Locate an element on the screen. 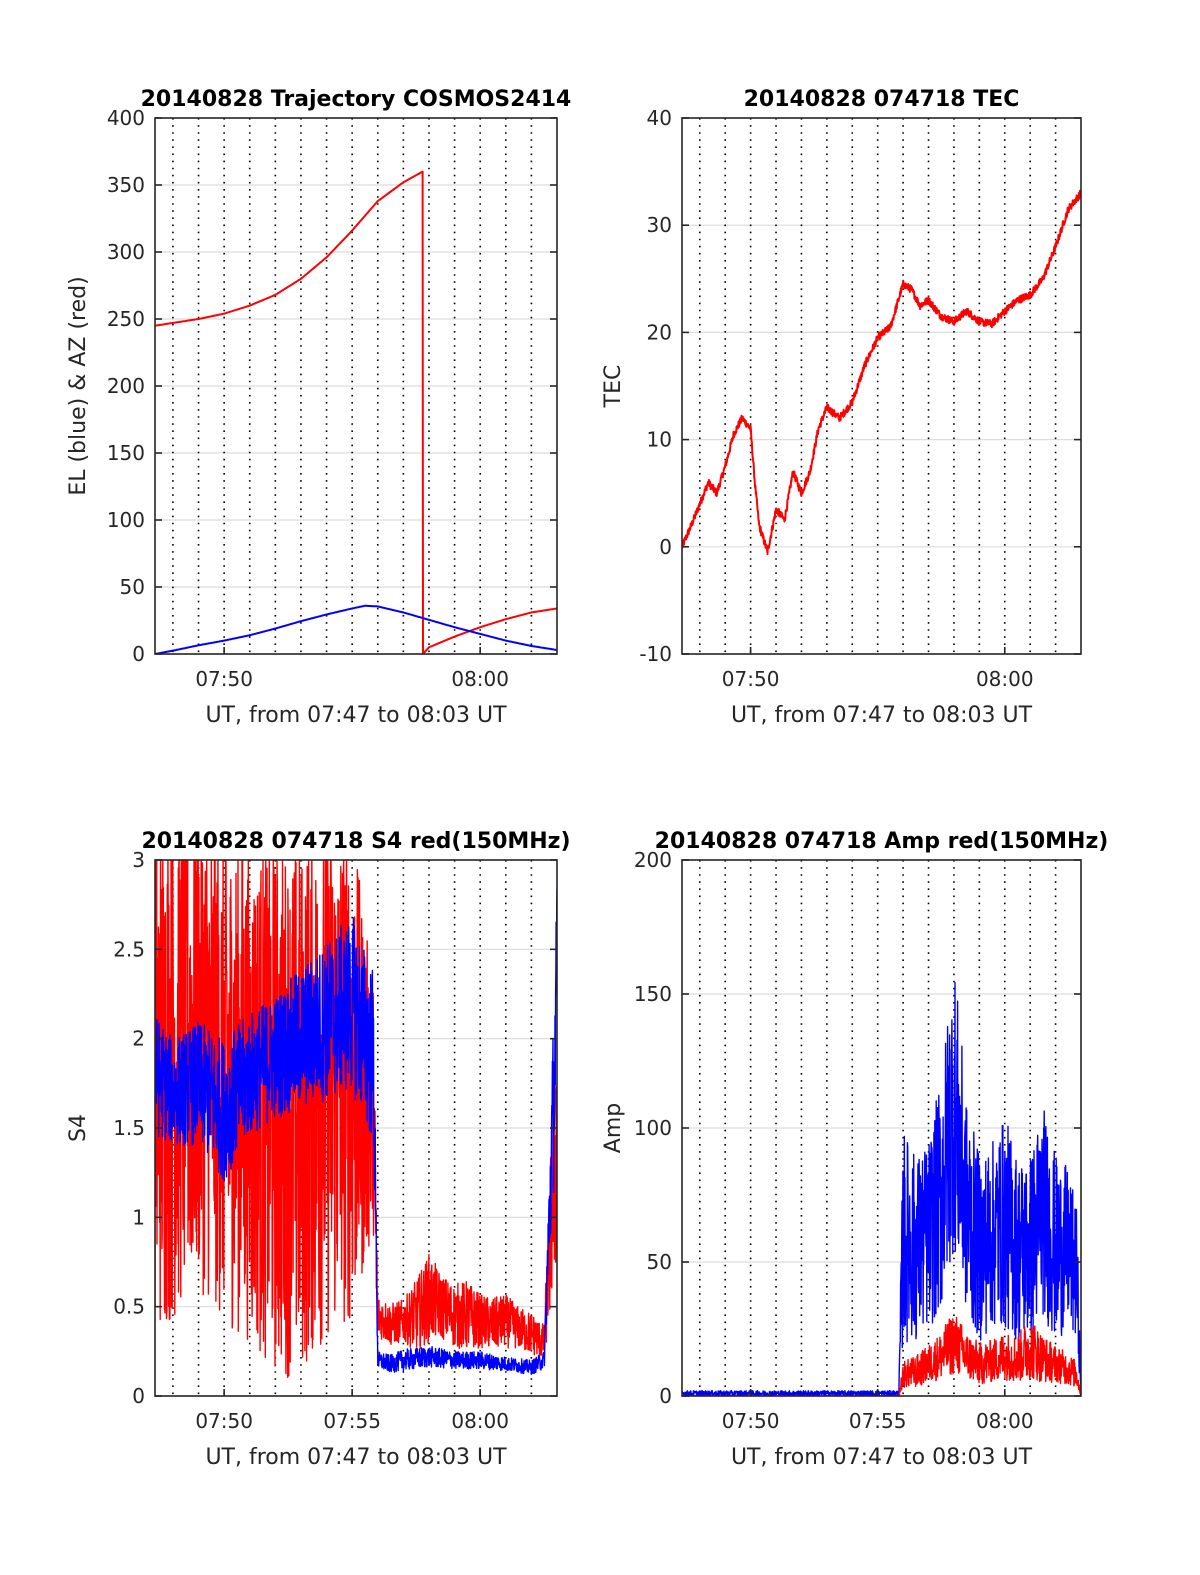 This screenshot has width=1200, height=1575. ytick-label: 300 is located at coordinates (126, 252).